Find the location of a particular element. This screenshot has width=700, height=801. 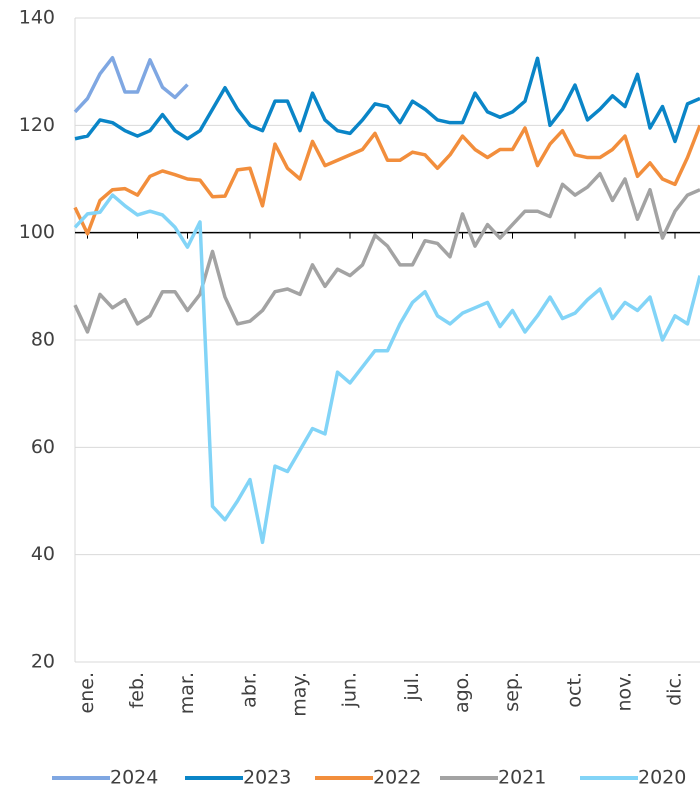

y-tick-label: 120 is located at coordinates (37, 125).